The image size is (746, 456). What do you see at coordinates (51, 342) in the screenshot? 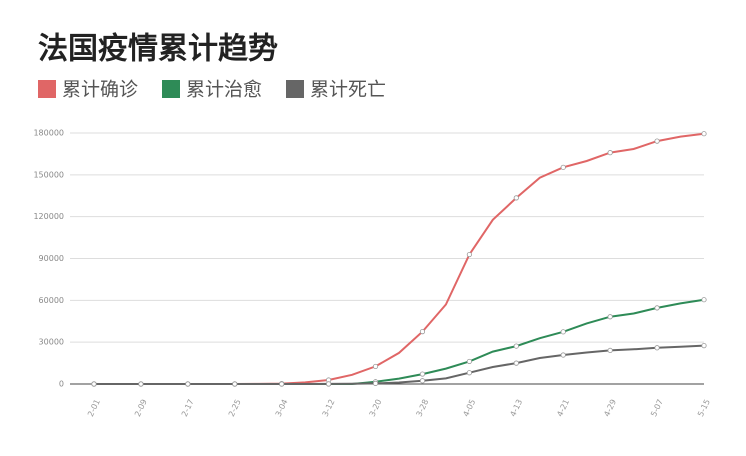
I see `y-tick-label: 30000` at bounding box center [51, 342].